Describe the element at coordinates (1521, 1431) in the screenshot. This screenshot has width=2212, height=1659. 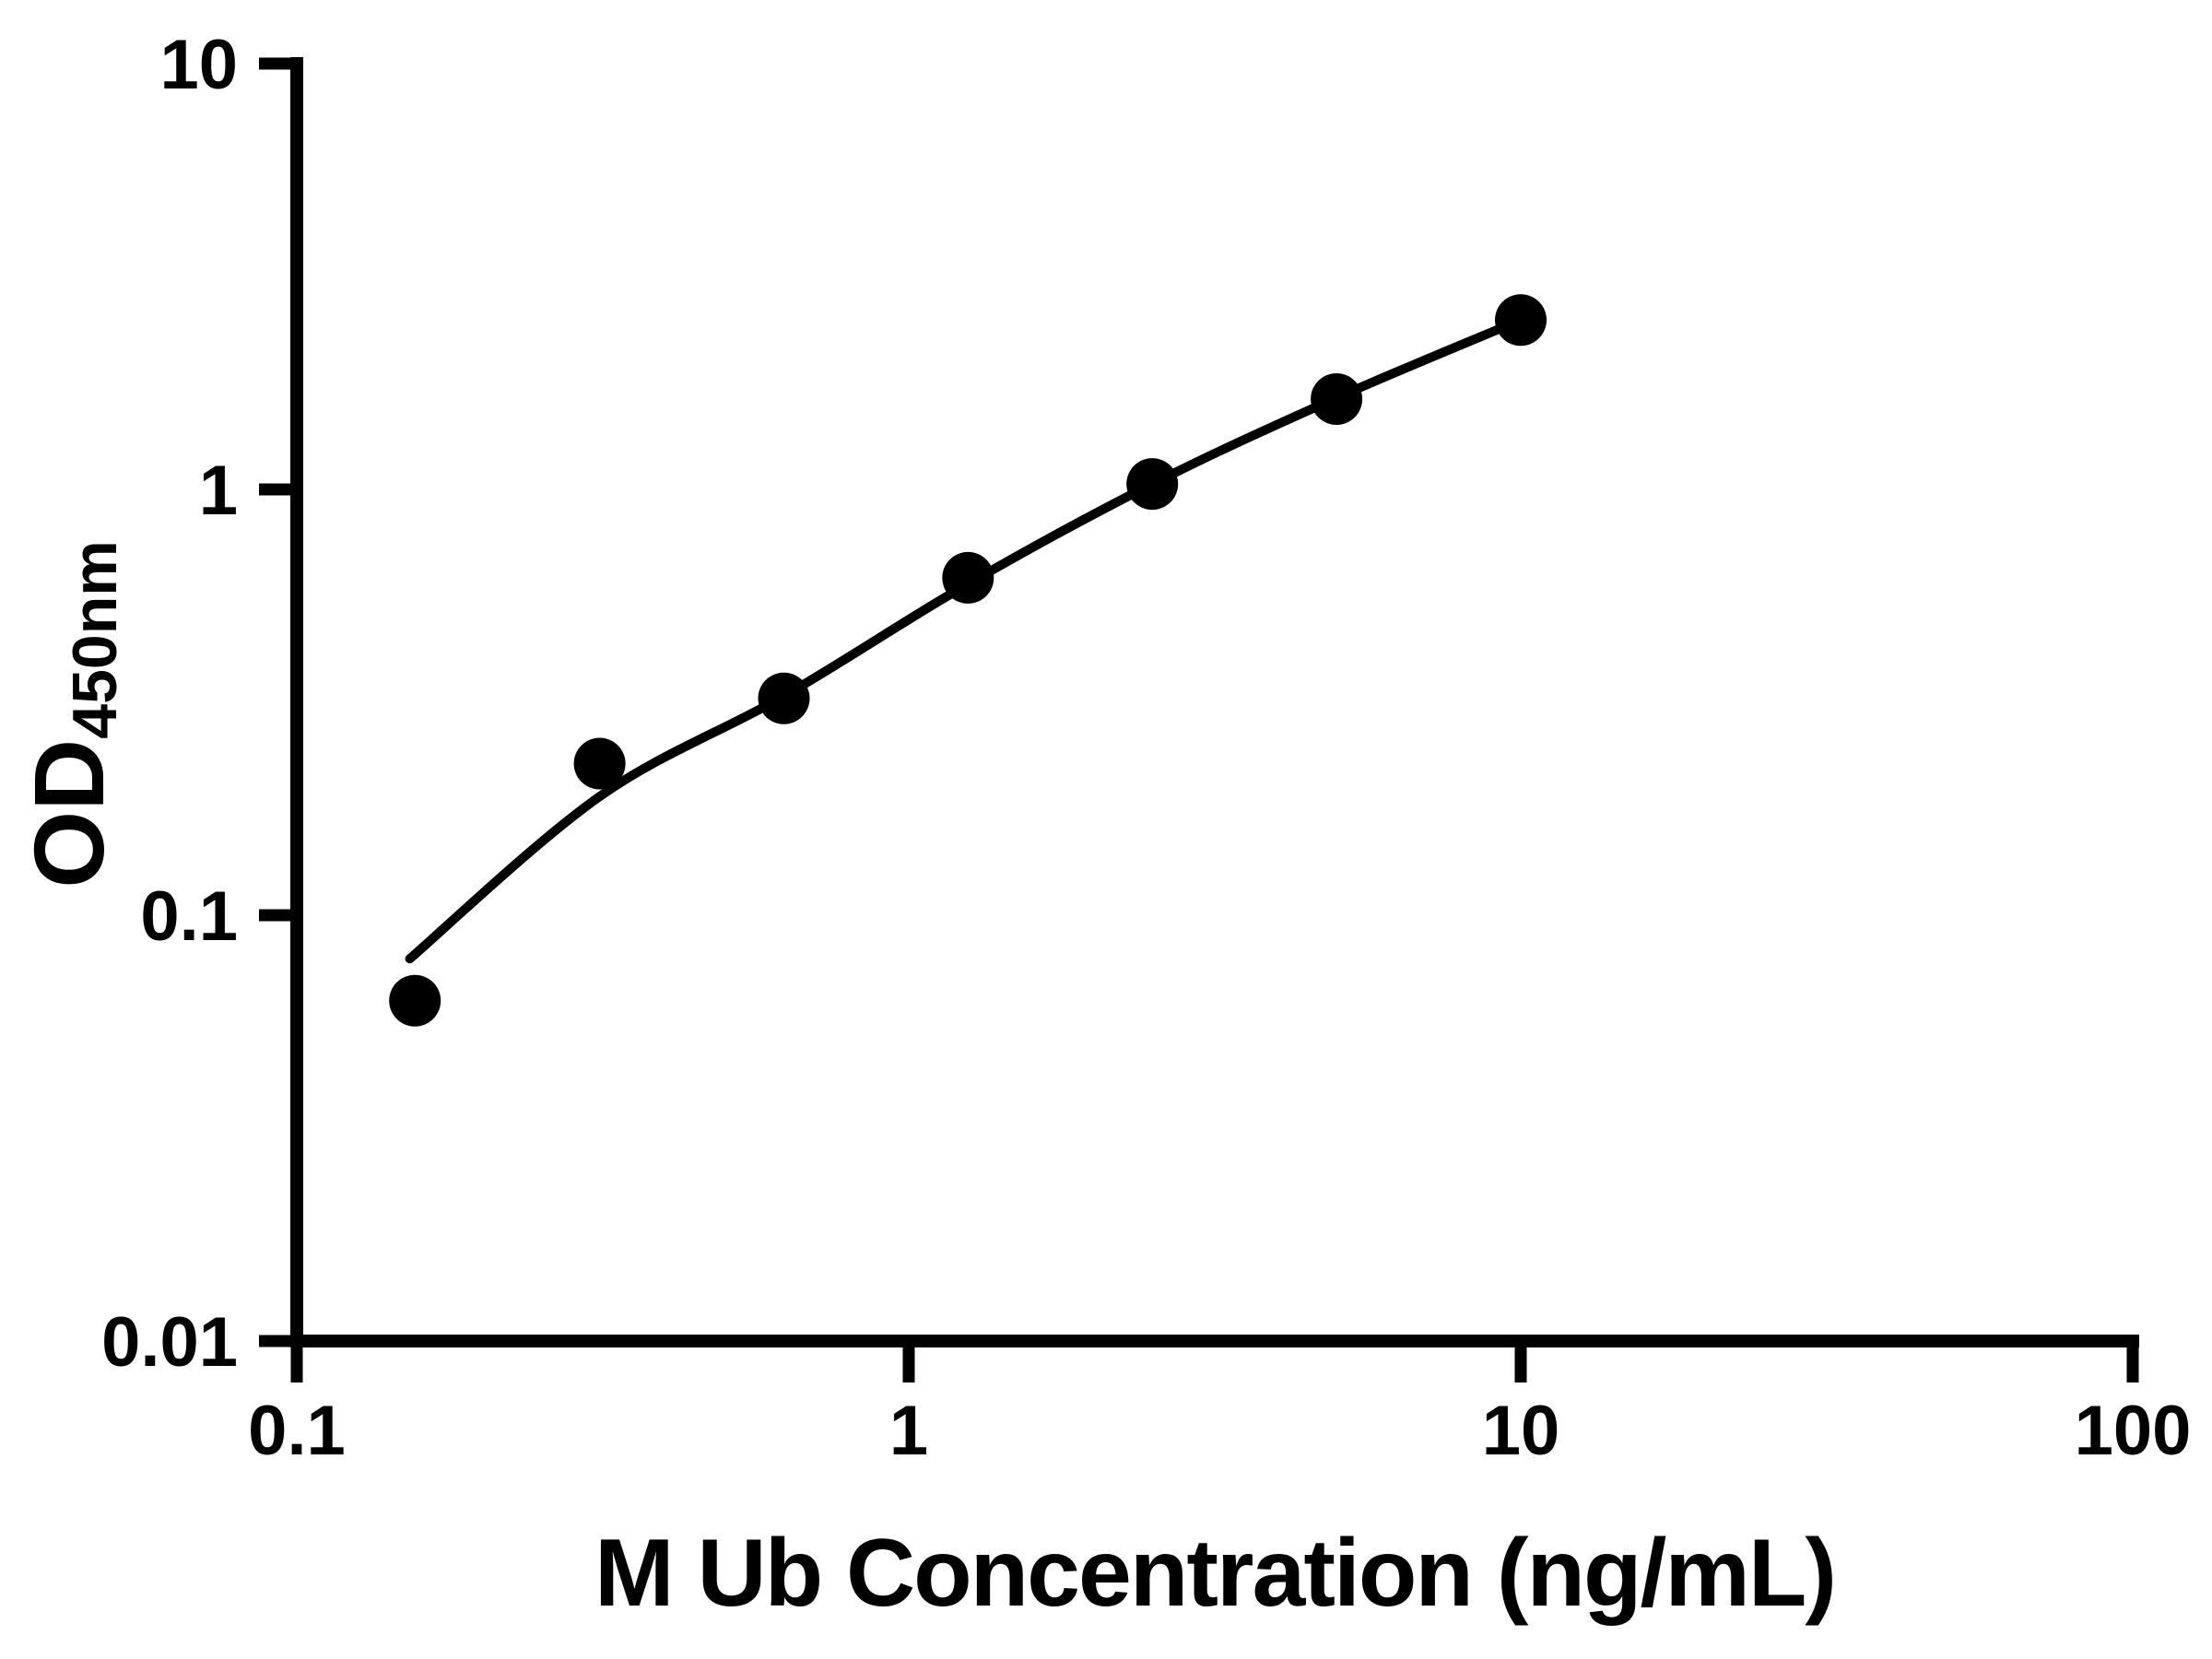
I see `x-tick-label: 10` at that location.